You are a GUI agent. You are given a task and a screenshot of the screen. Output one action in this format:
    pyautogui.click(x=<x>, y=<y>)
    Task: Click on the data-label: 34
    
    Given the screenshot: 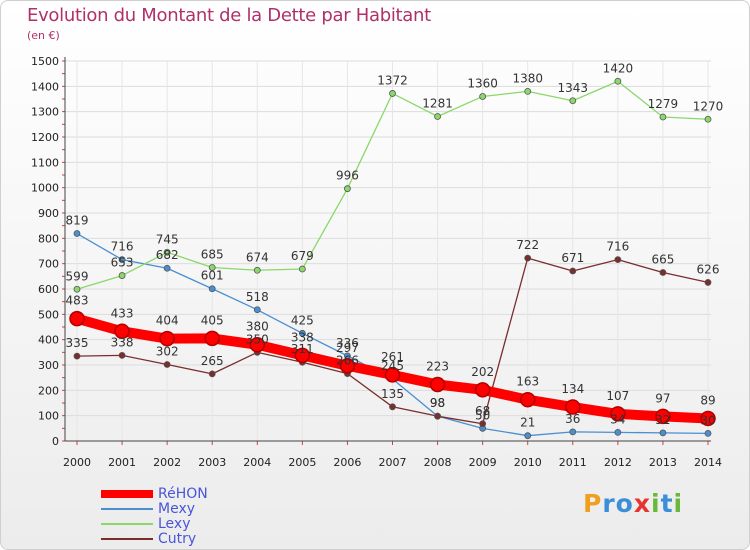 What is the action you would take?
    pyautogui.click(x=617, y=419)
    